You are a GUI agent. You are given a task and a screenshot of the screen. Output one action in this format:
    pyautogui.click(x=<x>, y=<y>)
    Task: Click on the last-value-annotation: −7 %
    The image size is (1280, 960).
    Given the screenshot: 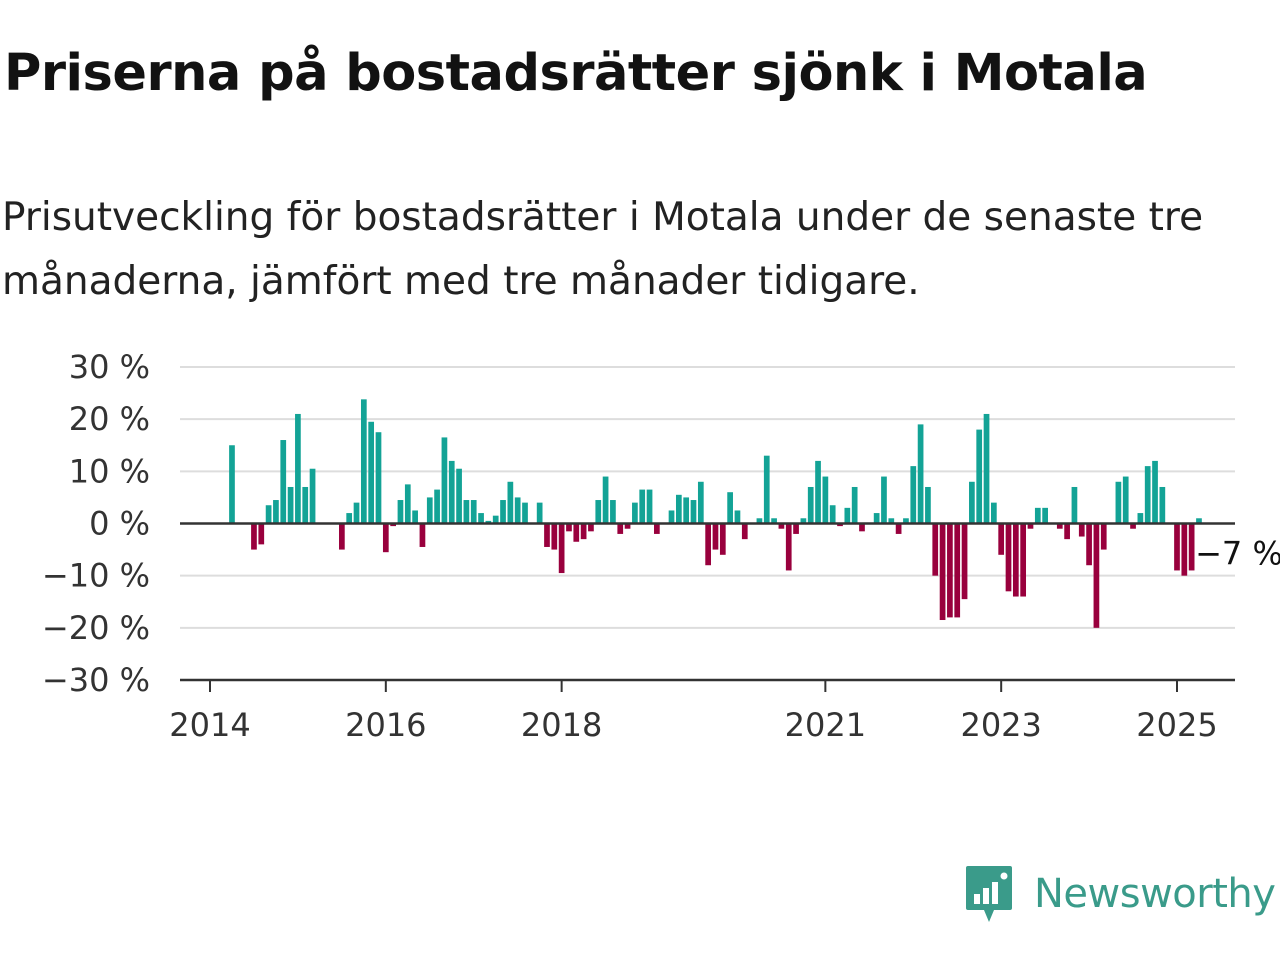 What is the action you would take?
    pyautogui.click(x=1237, y=553)
    